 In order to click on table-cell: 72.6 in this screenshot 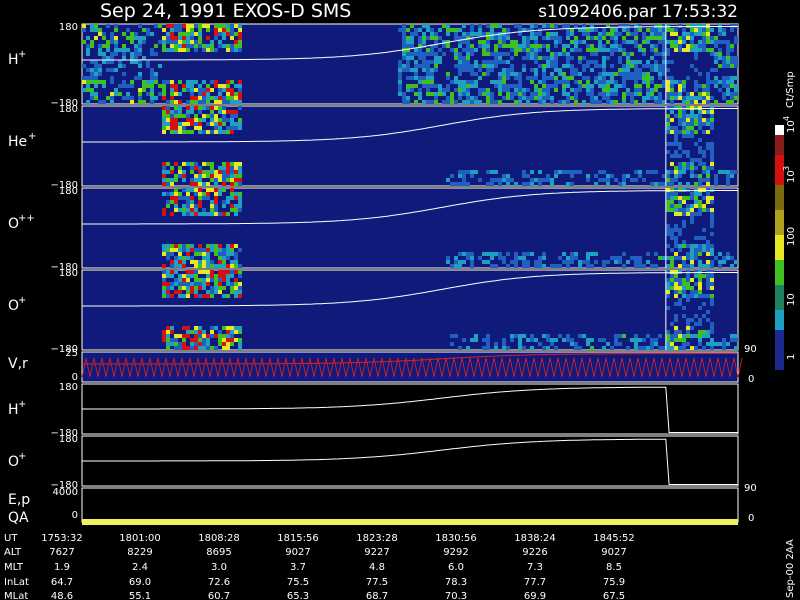, I will do `click(219, 582)`.